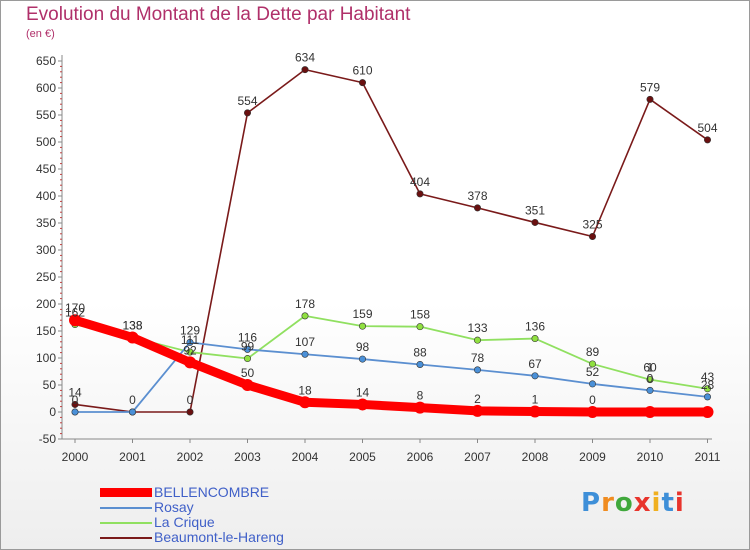  What do you see at coordinates (126, 538) in the screenshot?
I see `legend-swatch-beaumont-le-hareng` at bounding box center [126, 538].